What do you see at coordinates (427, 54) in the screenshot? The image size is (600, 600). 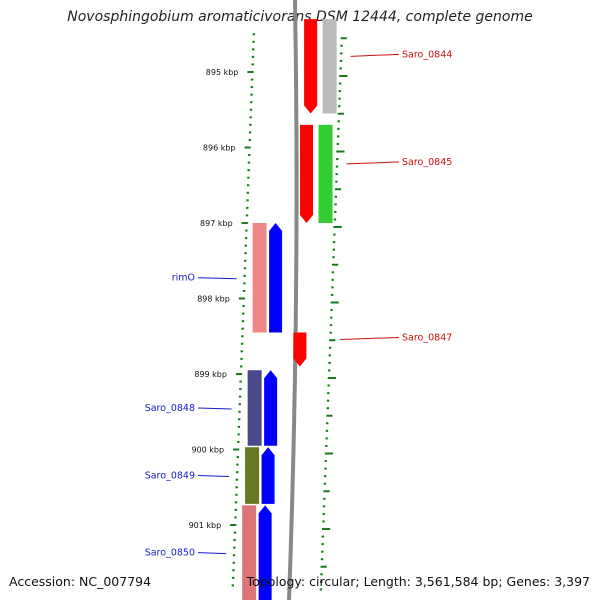 I see `gene-label-saro_0844: Saro_0844` at bounding box center [427, 54].